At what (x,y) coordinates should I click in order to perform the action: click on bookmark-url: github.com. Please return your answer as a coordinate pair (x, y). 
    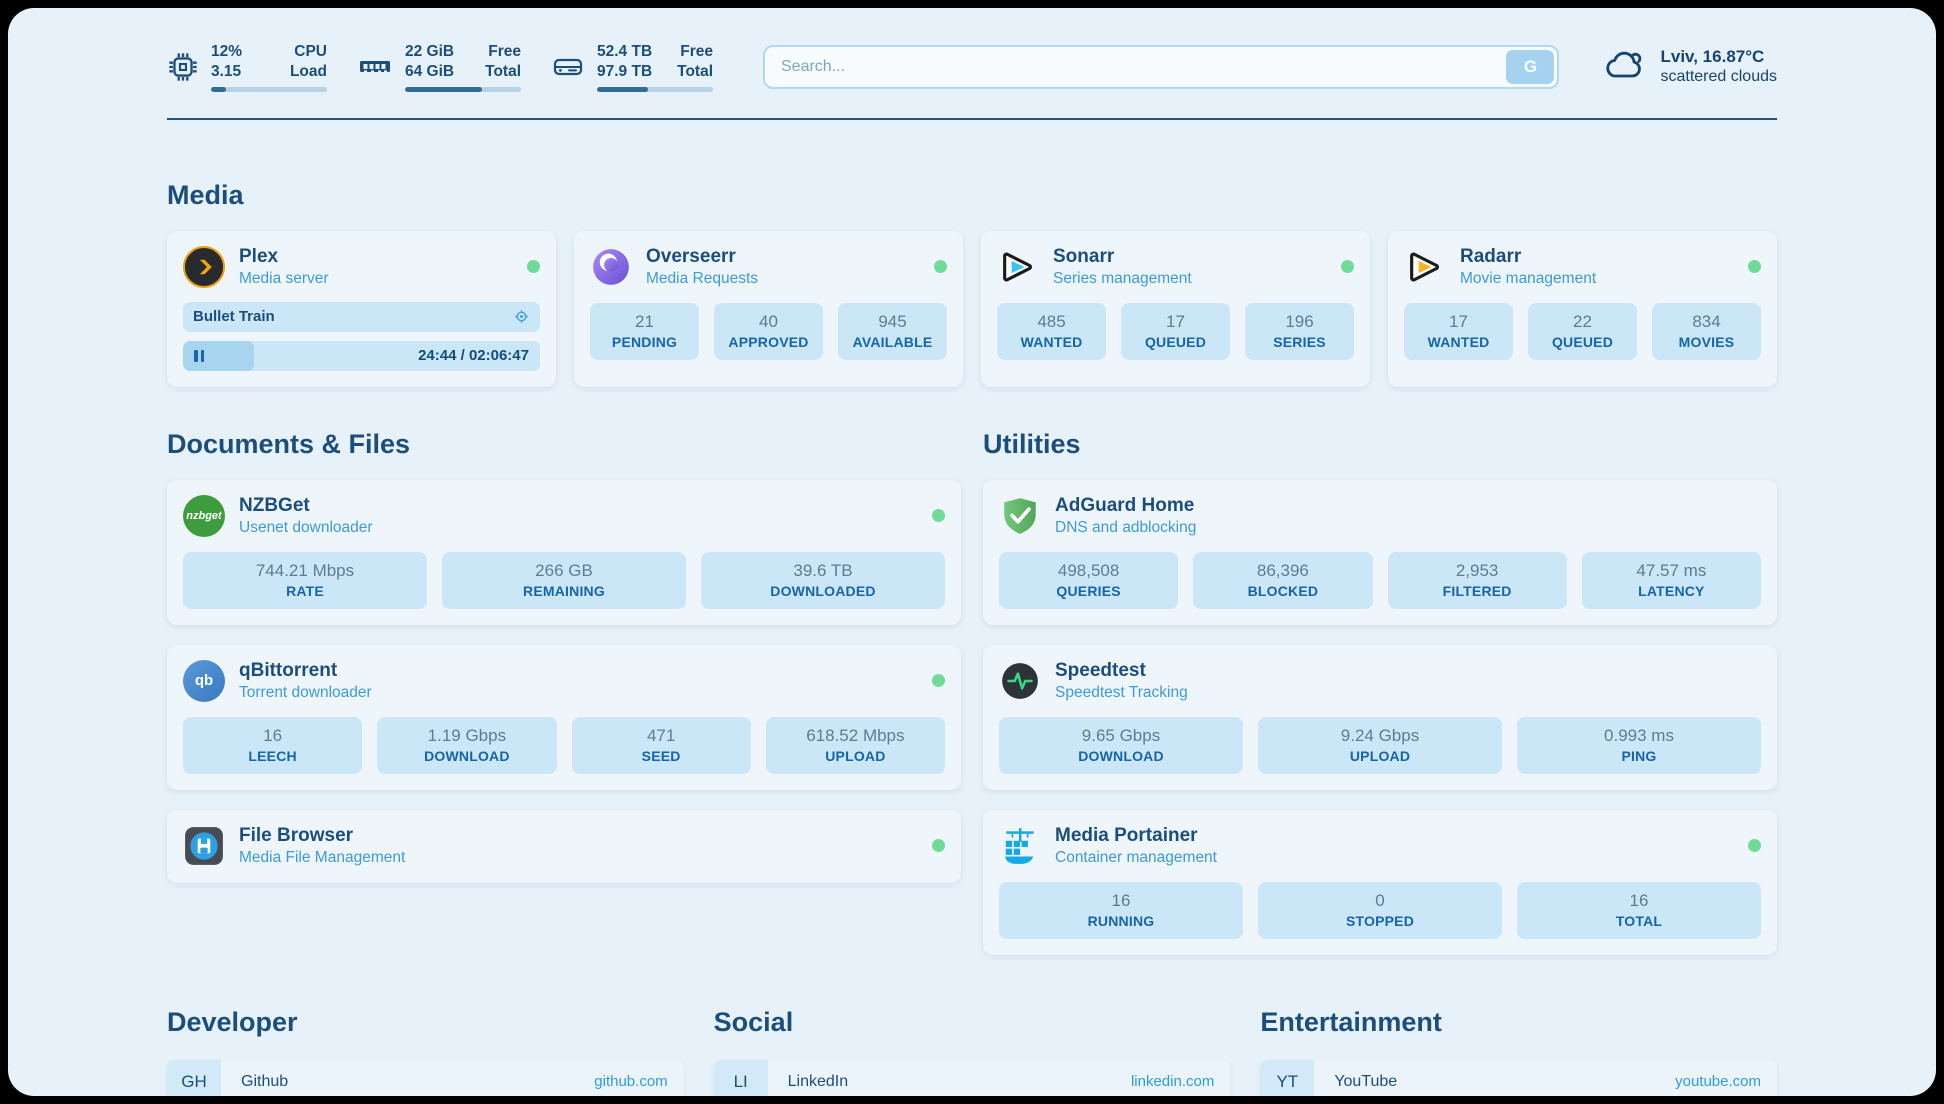
    Looking at the image, I should click on (631, 1082).